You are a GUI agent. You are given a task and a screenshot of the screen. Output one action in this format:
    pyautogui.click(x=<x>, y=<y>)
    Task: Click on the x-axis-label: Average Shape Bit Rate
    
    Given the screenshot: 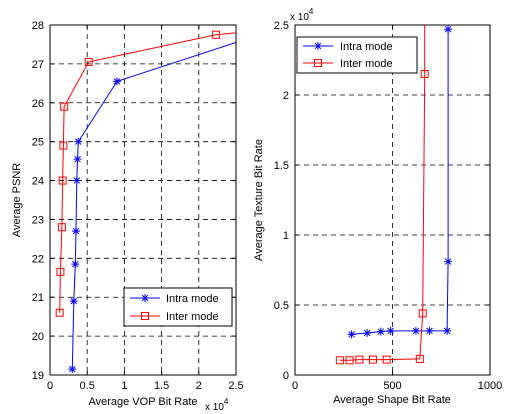 What is the action you would take?
    pyautogui.click(x=392, y=400)
    